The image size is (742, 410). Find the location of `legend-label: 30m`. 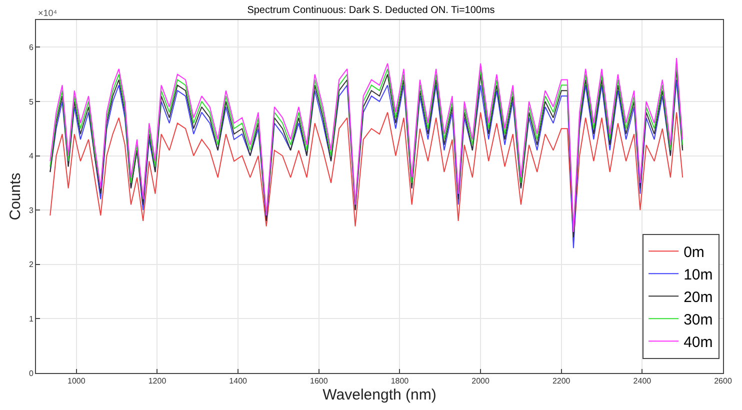

legend-label: 30m is located at coordinates (698, 319).